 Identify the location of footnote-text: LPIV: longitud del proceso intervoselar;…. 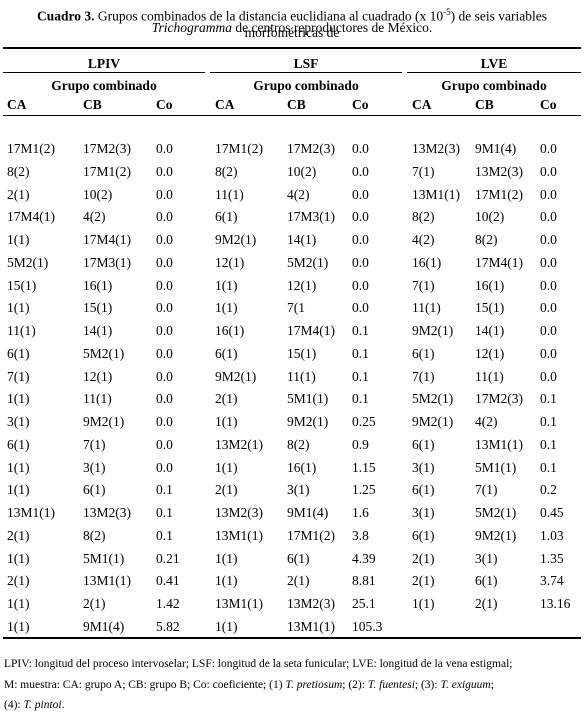
(258, 664).